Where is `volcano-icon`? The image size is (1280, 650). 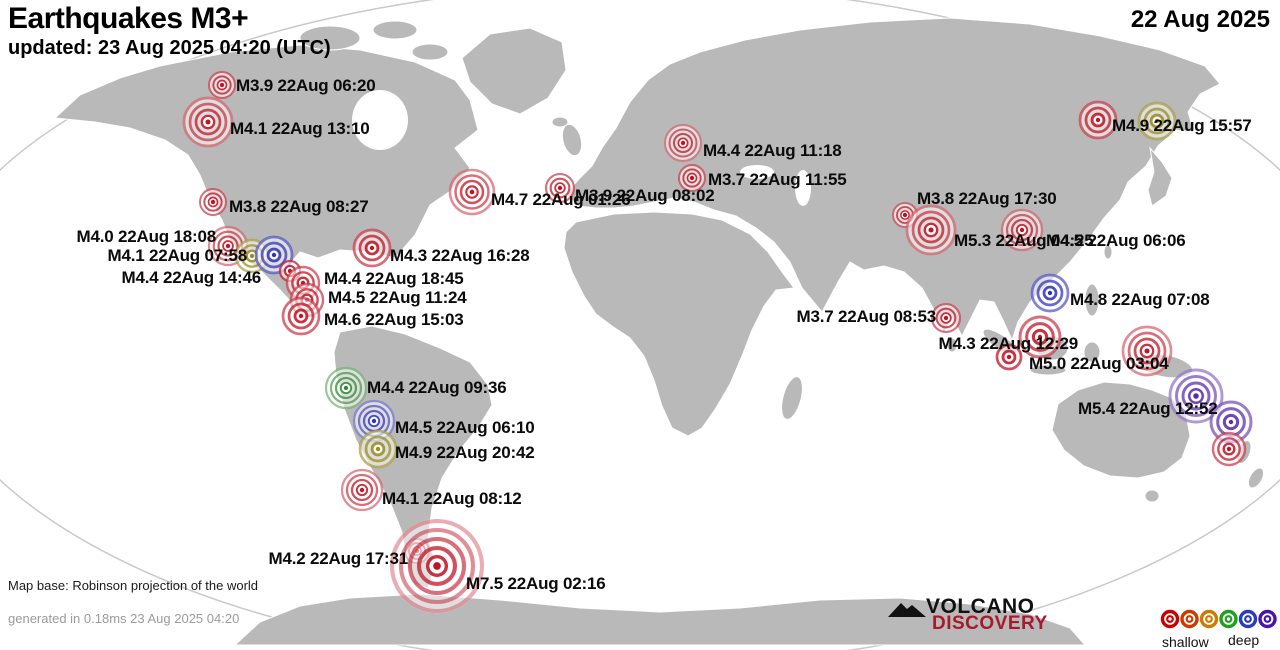
volcano-icon is located at coordinates (907, 610).